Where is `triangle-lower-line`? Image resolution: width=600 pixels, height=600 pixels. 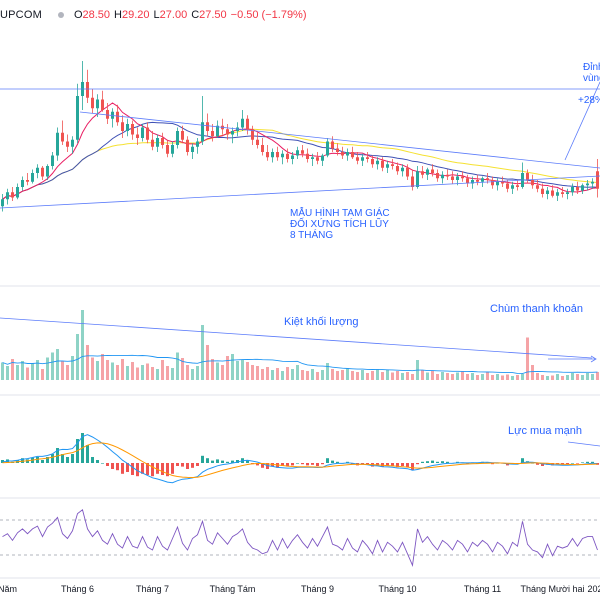 triangle-lower-line is located at coordinates (300, 192).